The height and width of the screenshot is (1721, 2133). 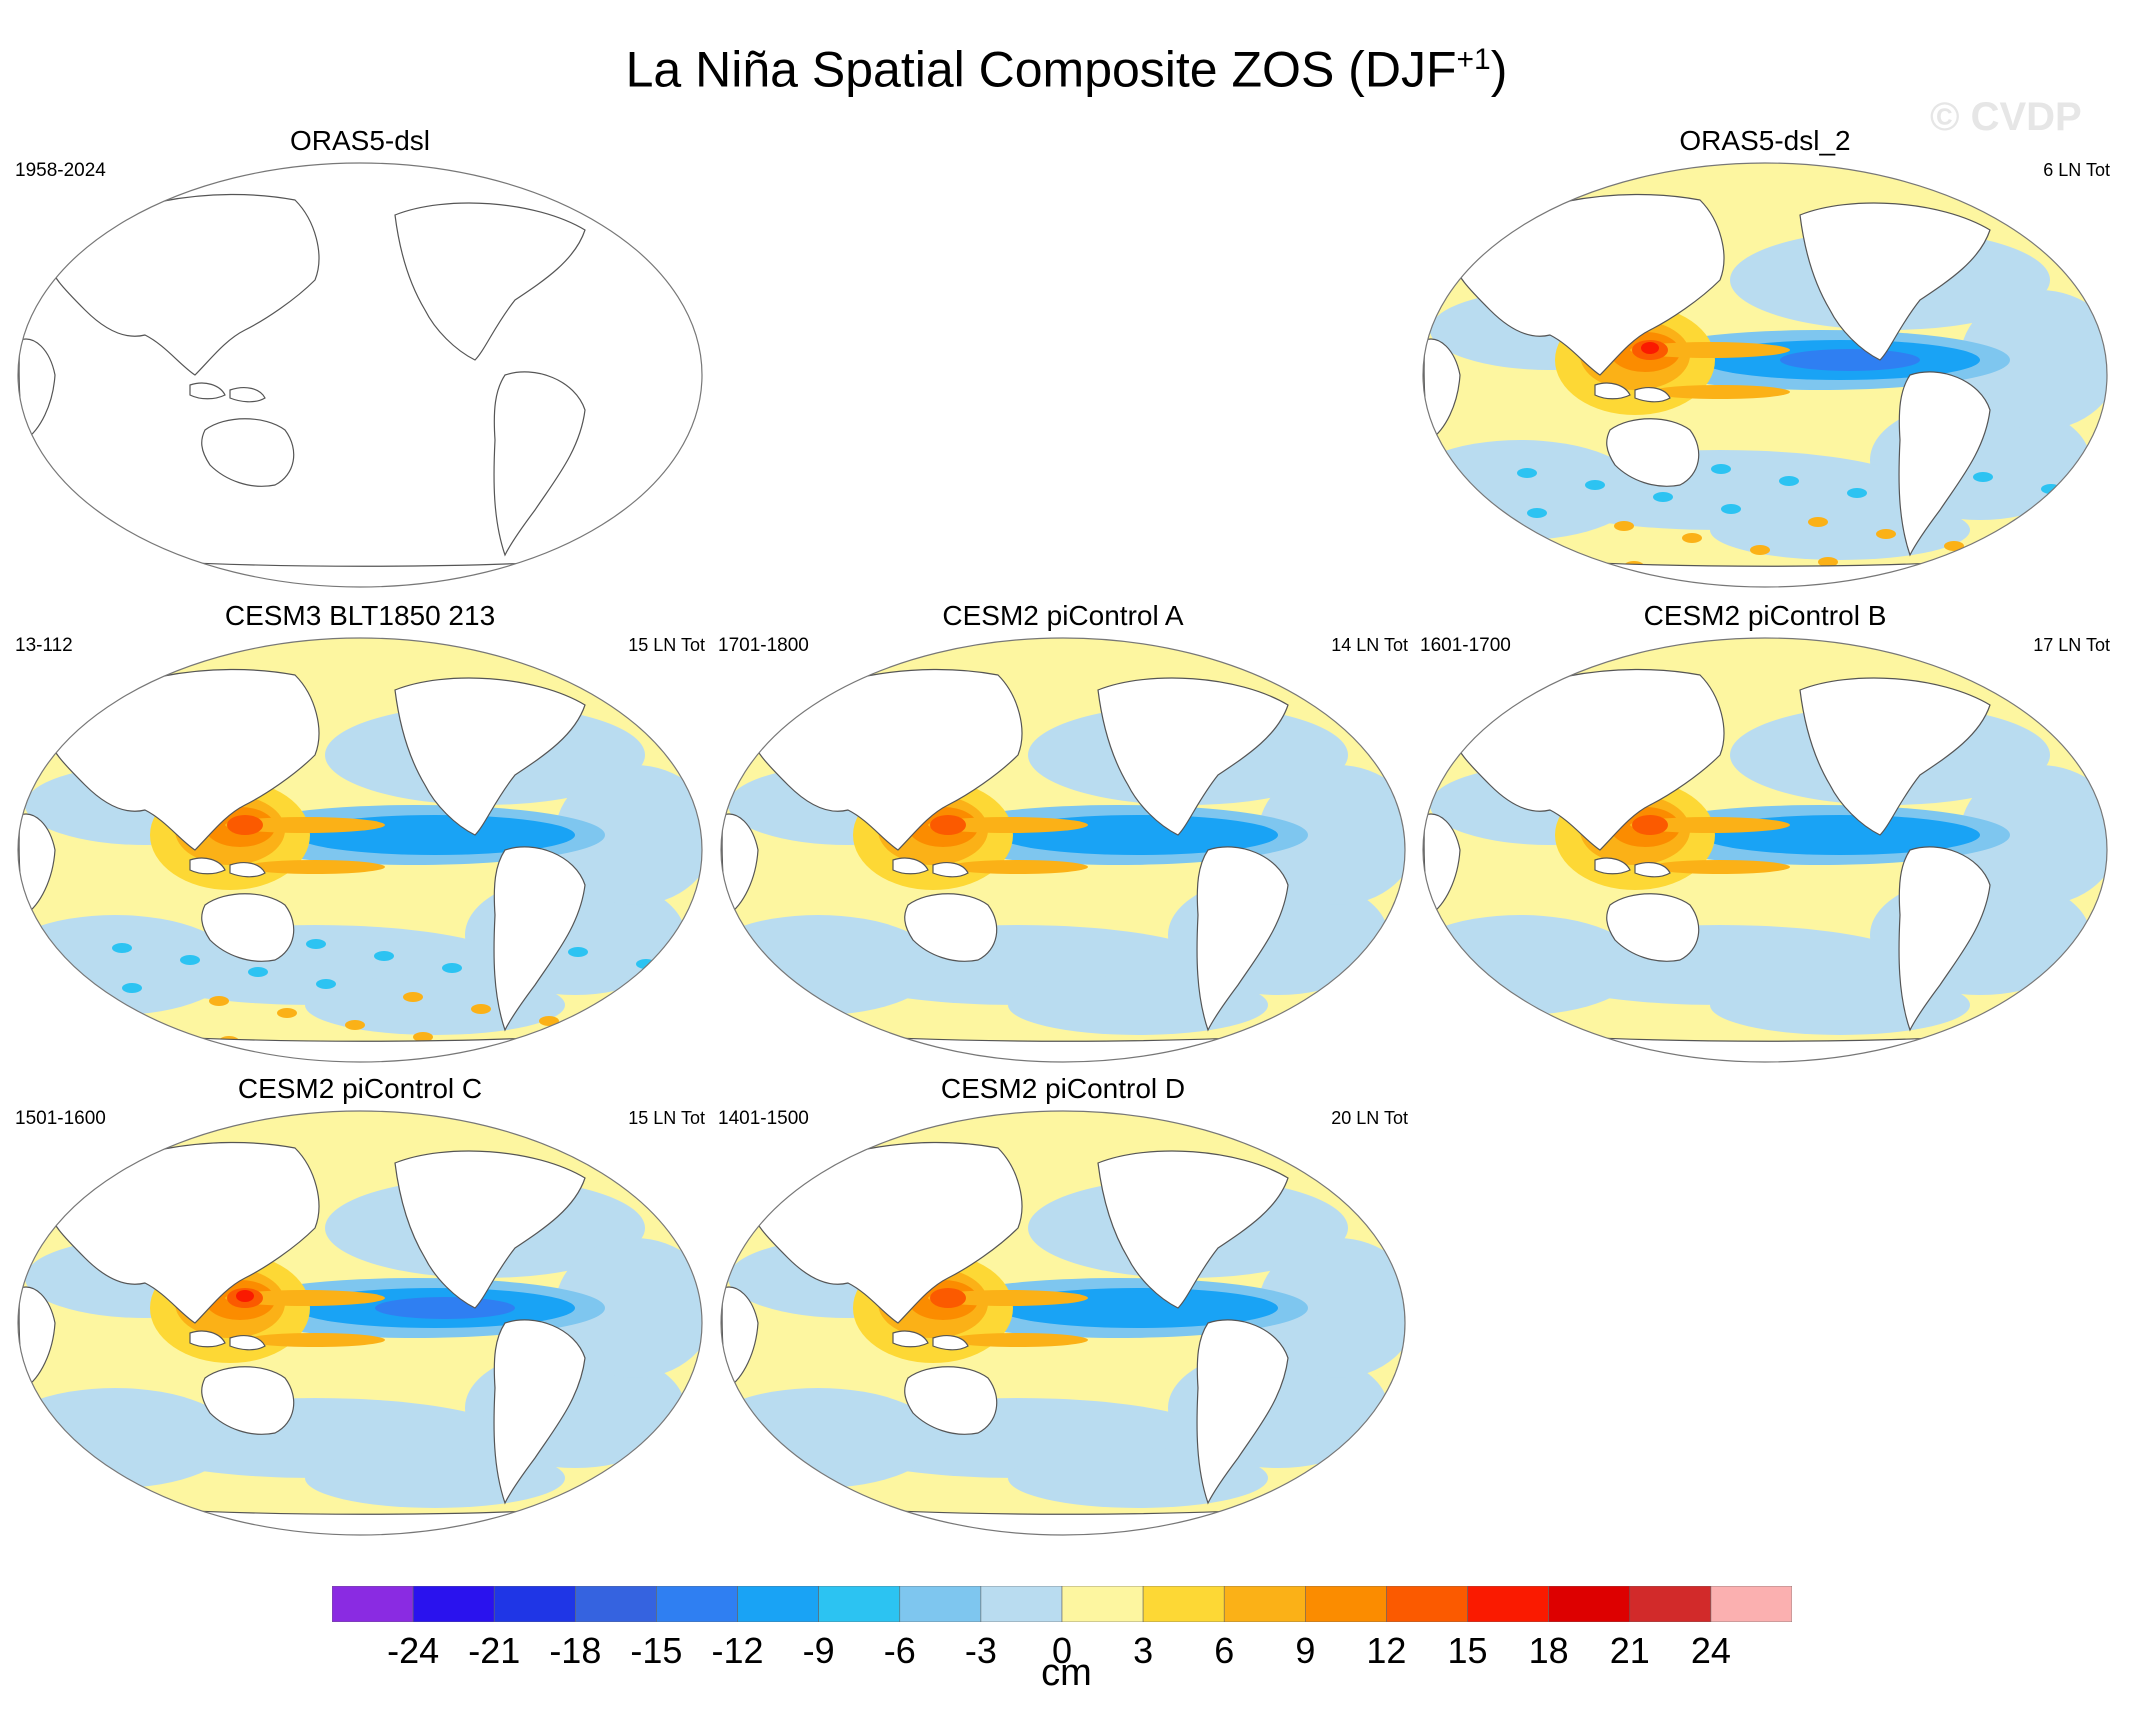 I want to click on colorbar-tick-label: 18, so click(x=1548, y=1650).